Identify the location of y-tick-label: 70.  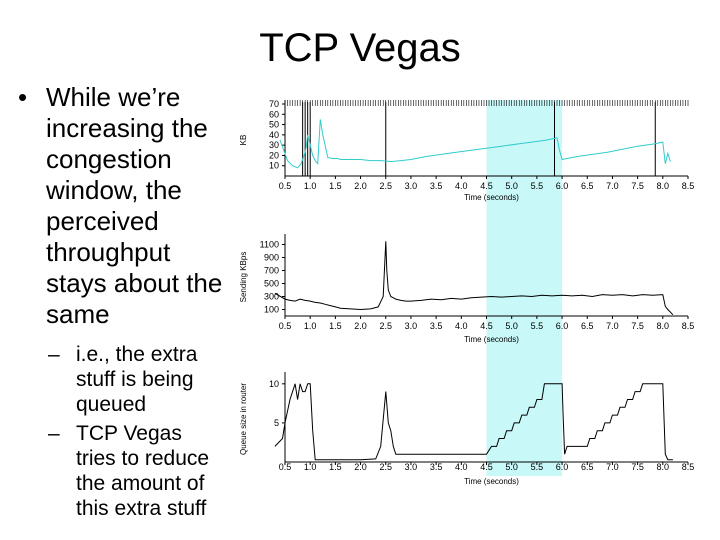
(274, 104).